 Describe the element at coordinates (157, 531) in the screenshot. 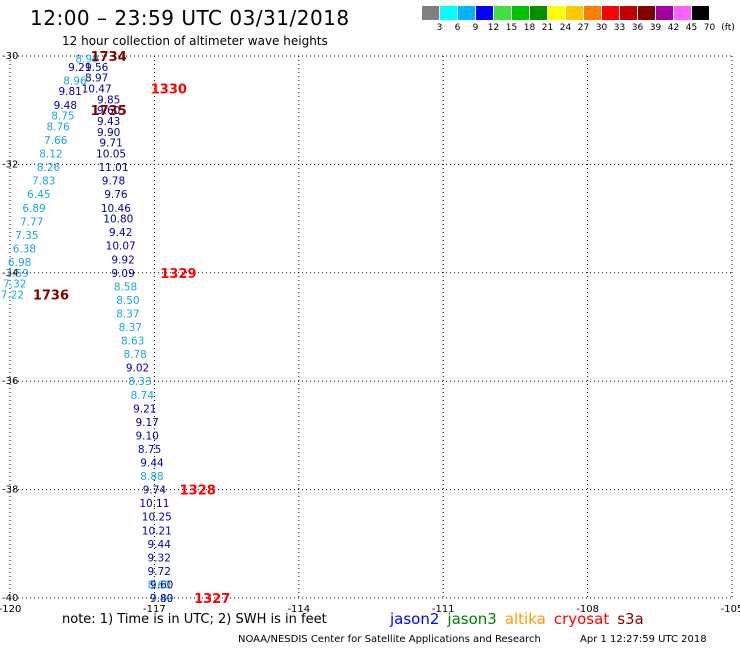

I see `wave-height-value: 10.21` at that location.